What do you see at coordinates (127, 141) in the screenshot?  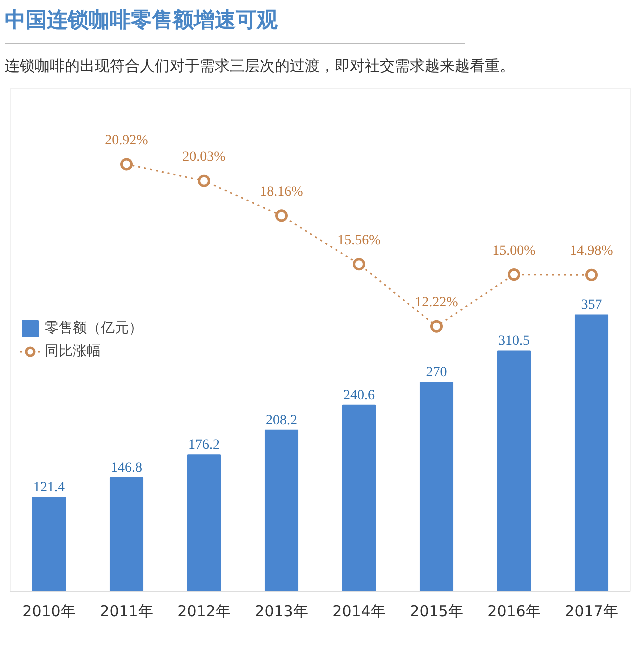 I see `data-label: 20.92%` at bounding box center [127, 141].